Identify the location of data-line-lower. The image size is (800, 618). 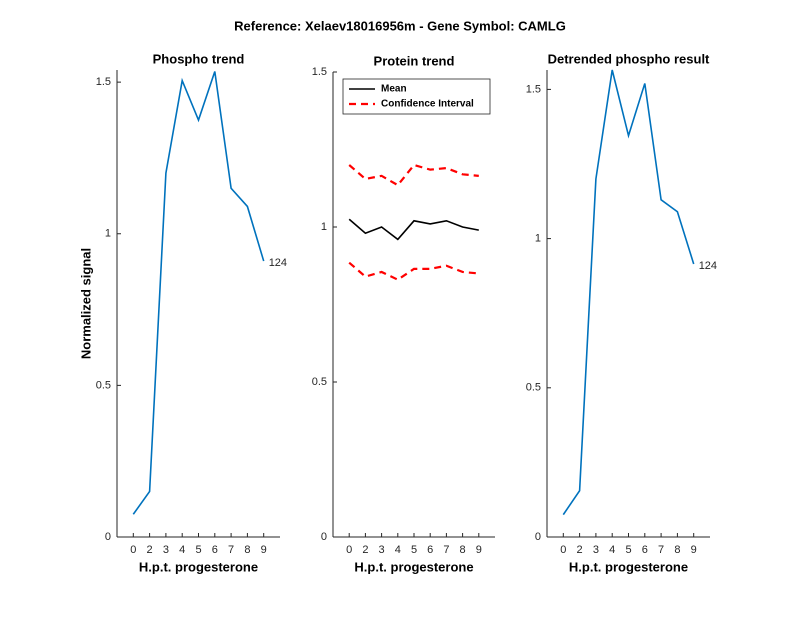
(413, 271).